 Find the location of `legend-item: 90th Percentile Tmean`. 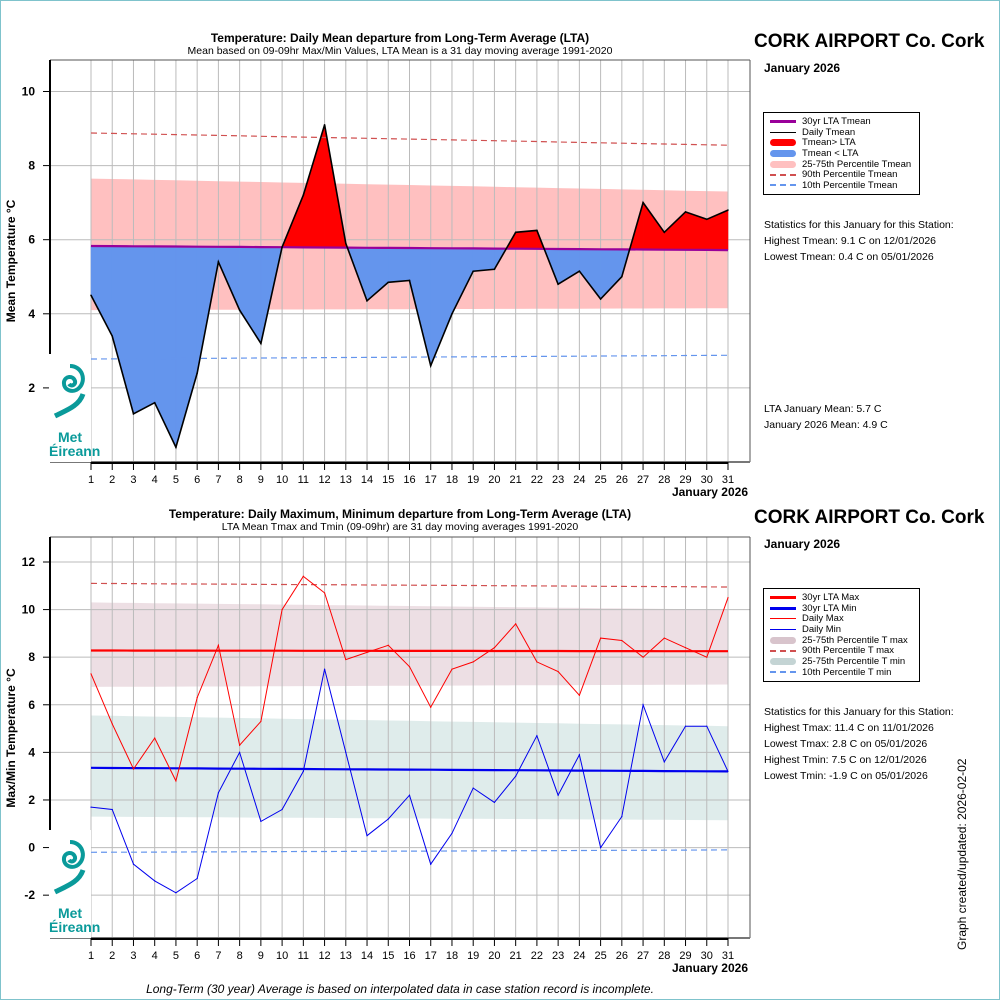

legend-item: 90th Percentile Tmean is located at coordinates (841, 174).